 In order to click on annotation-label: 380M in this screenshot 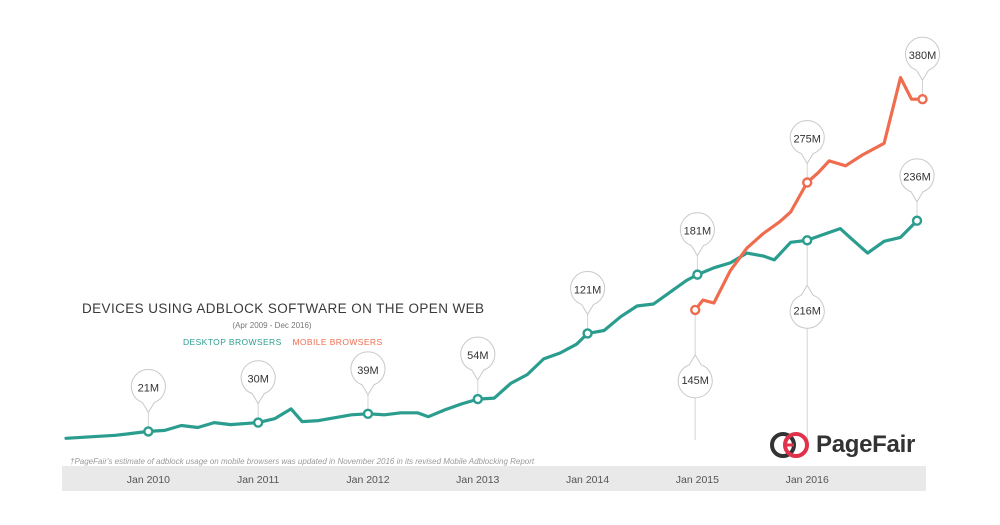, I will do `click(923, 56)`.